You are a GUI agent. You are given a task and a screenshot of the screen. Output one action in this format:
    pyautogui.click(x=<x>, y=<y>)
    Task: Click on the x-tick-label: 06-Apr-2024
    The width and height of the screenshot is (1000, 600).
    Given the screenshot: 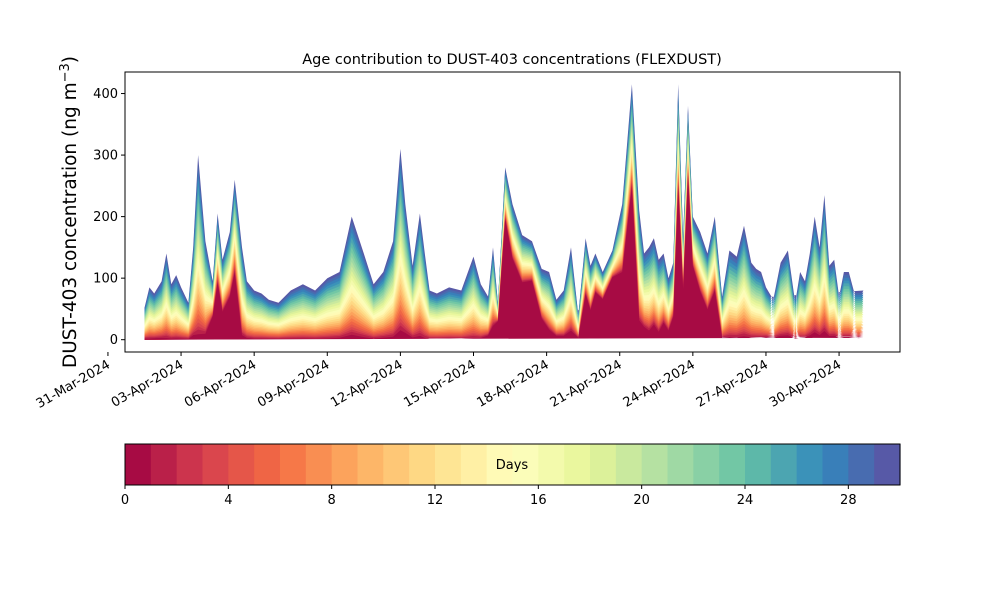 What is the action you would take?
    pyautogui.click(x=220, y=383)
    